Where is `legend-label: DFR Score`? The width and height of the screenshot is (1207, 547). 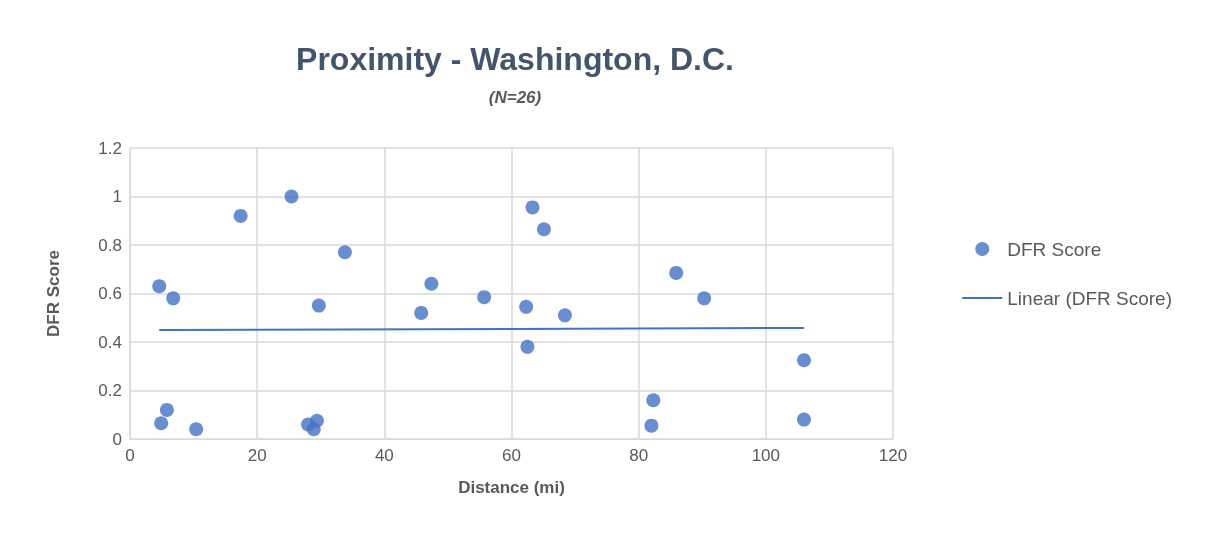 legend-label: DFR Score is located at coordinates (1054, 249).